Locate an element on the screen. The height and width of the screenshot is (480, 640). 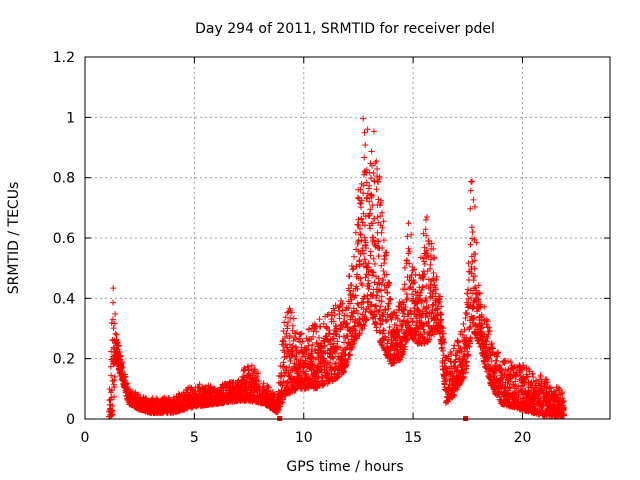
y-tick-label: 0.8 is located at coordinates (64, 179).